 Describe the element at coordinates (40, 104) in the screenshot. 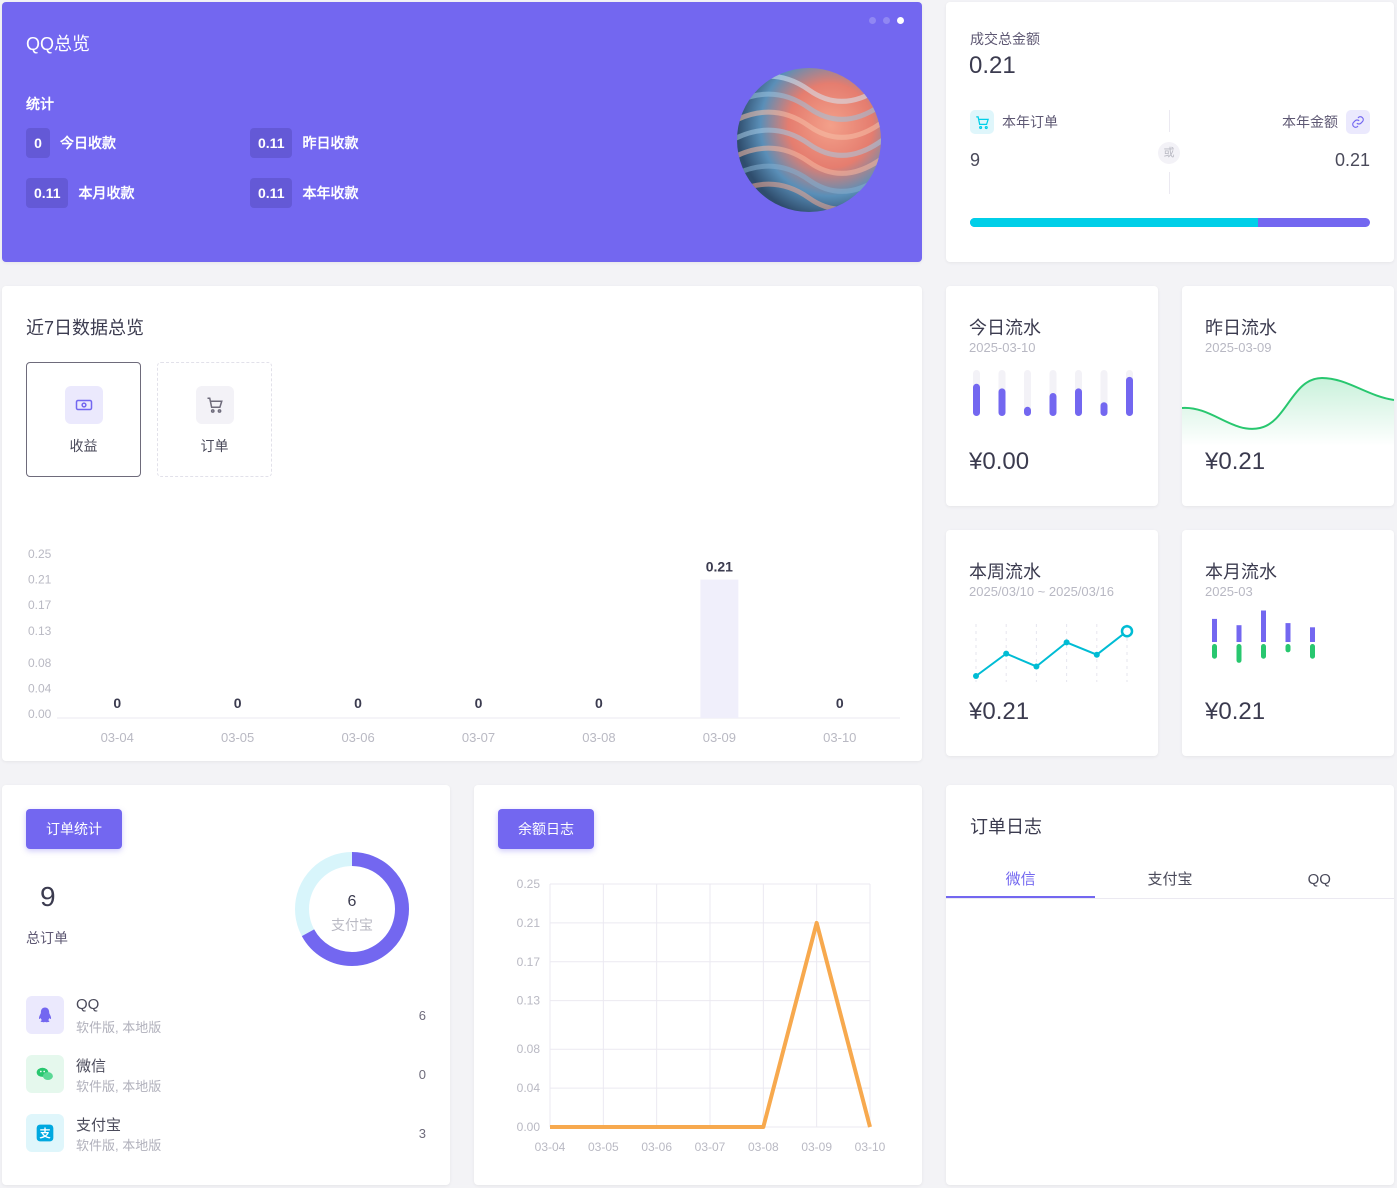

I see `banner-section-label: 统计` at that location.